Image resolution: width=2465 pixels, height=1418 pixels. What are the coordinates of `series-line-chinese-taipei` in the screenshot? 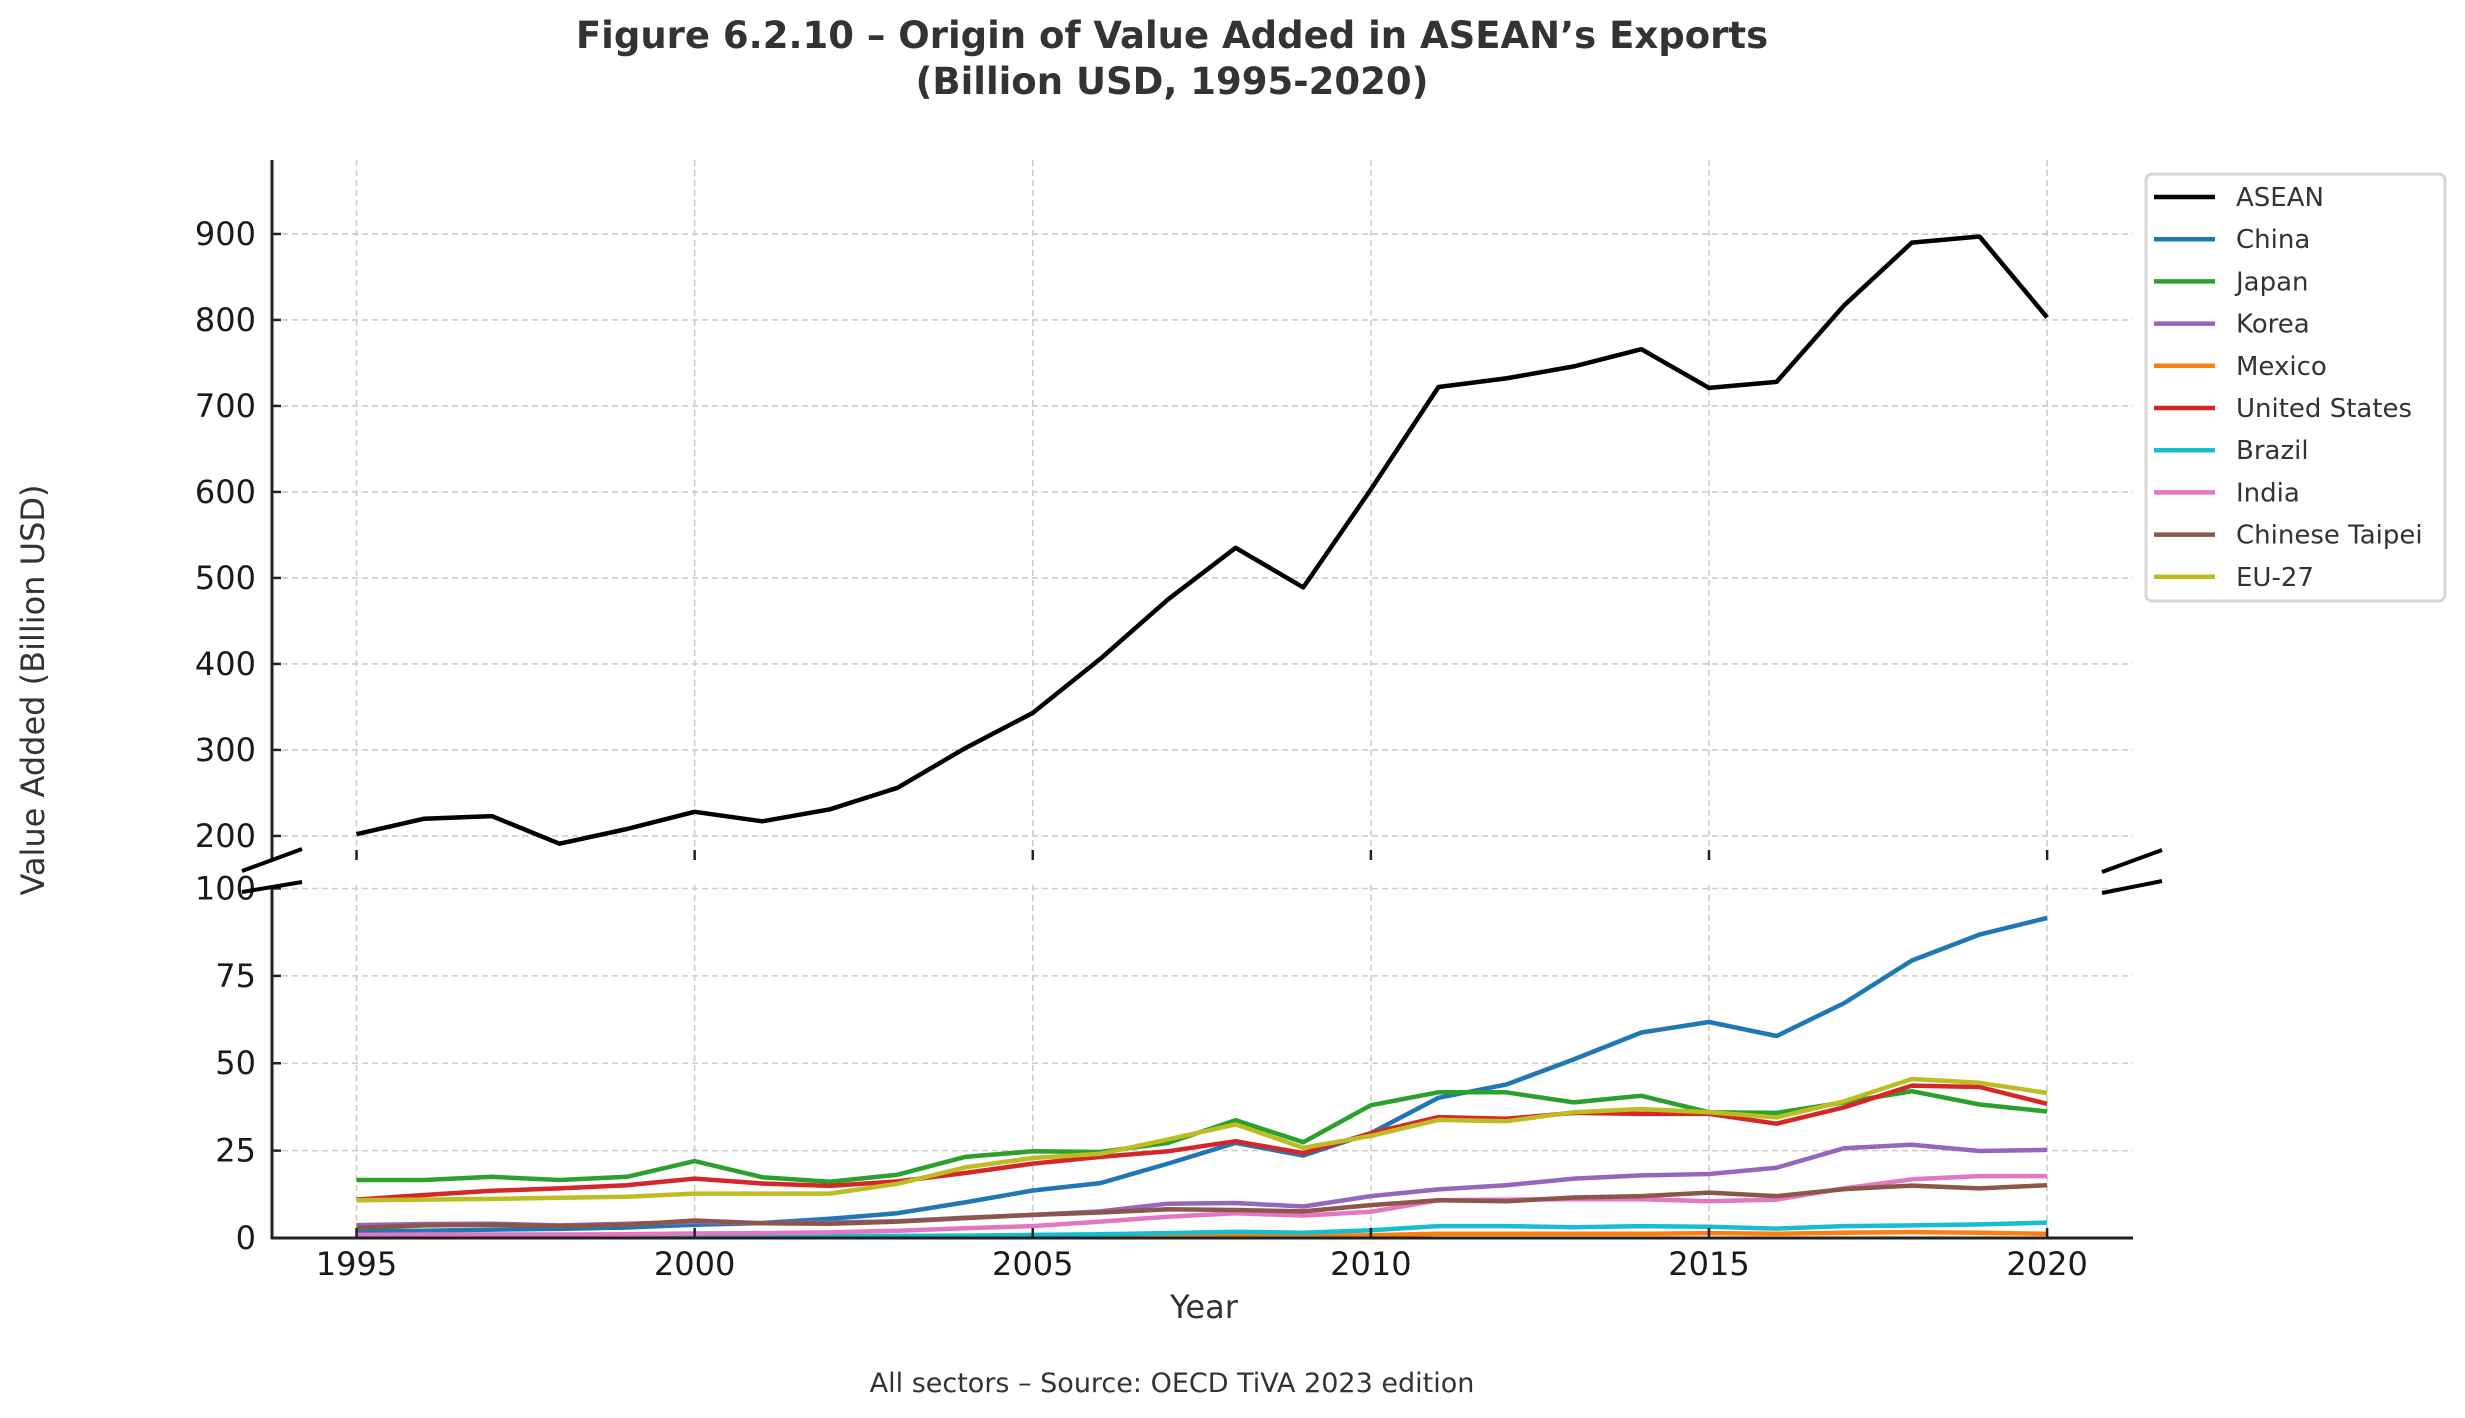 It's located at (1202, 1206).